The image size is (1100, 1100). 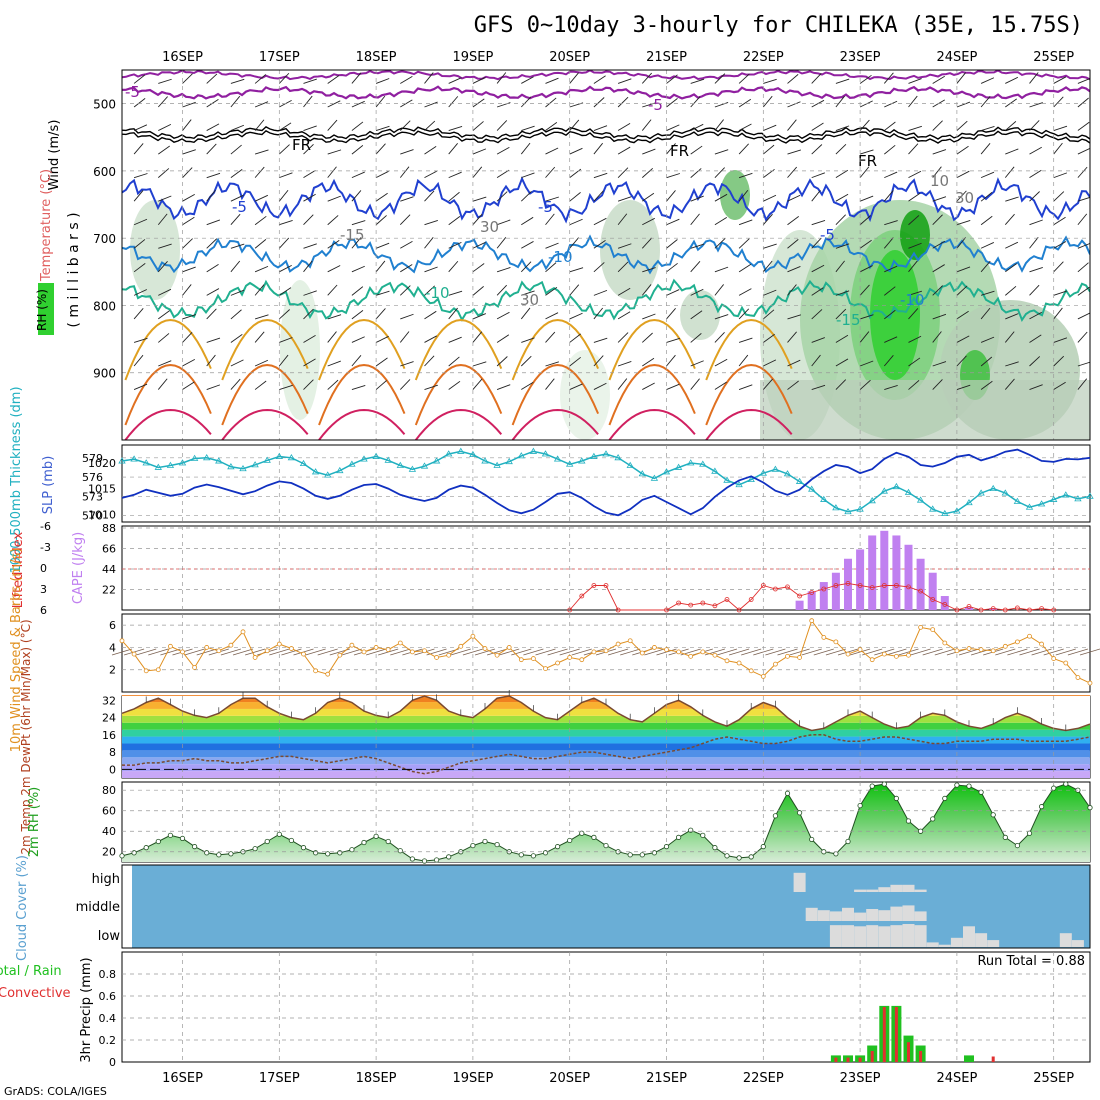 What do you see at coordinates (860, 1078) in the screenshot?
I see `date-label-bottom: 23SEP` at bounding box center [860, 1078].